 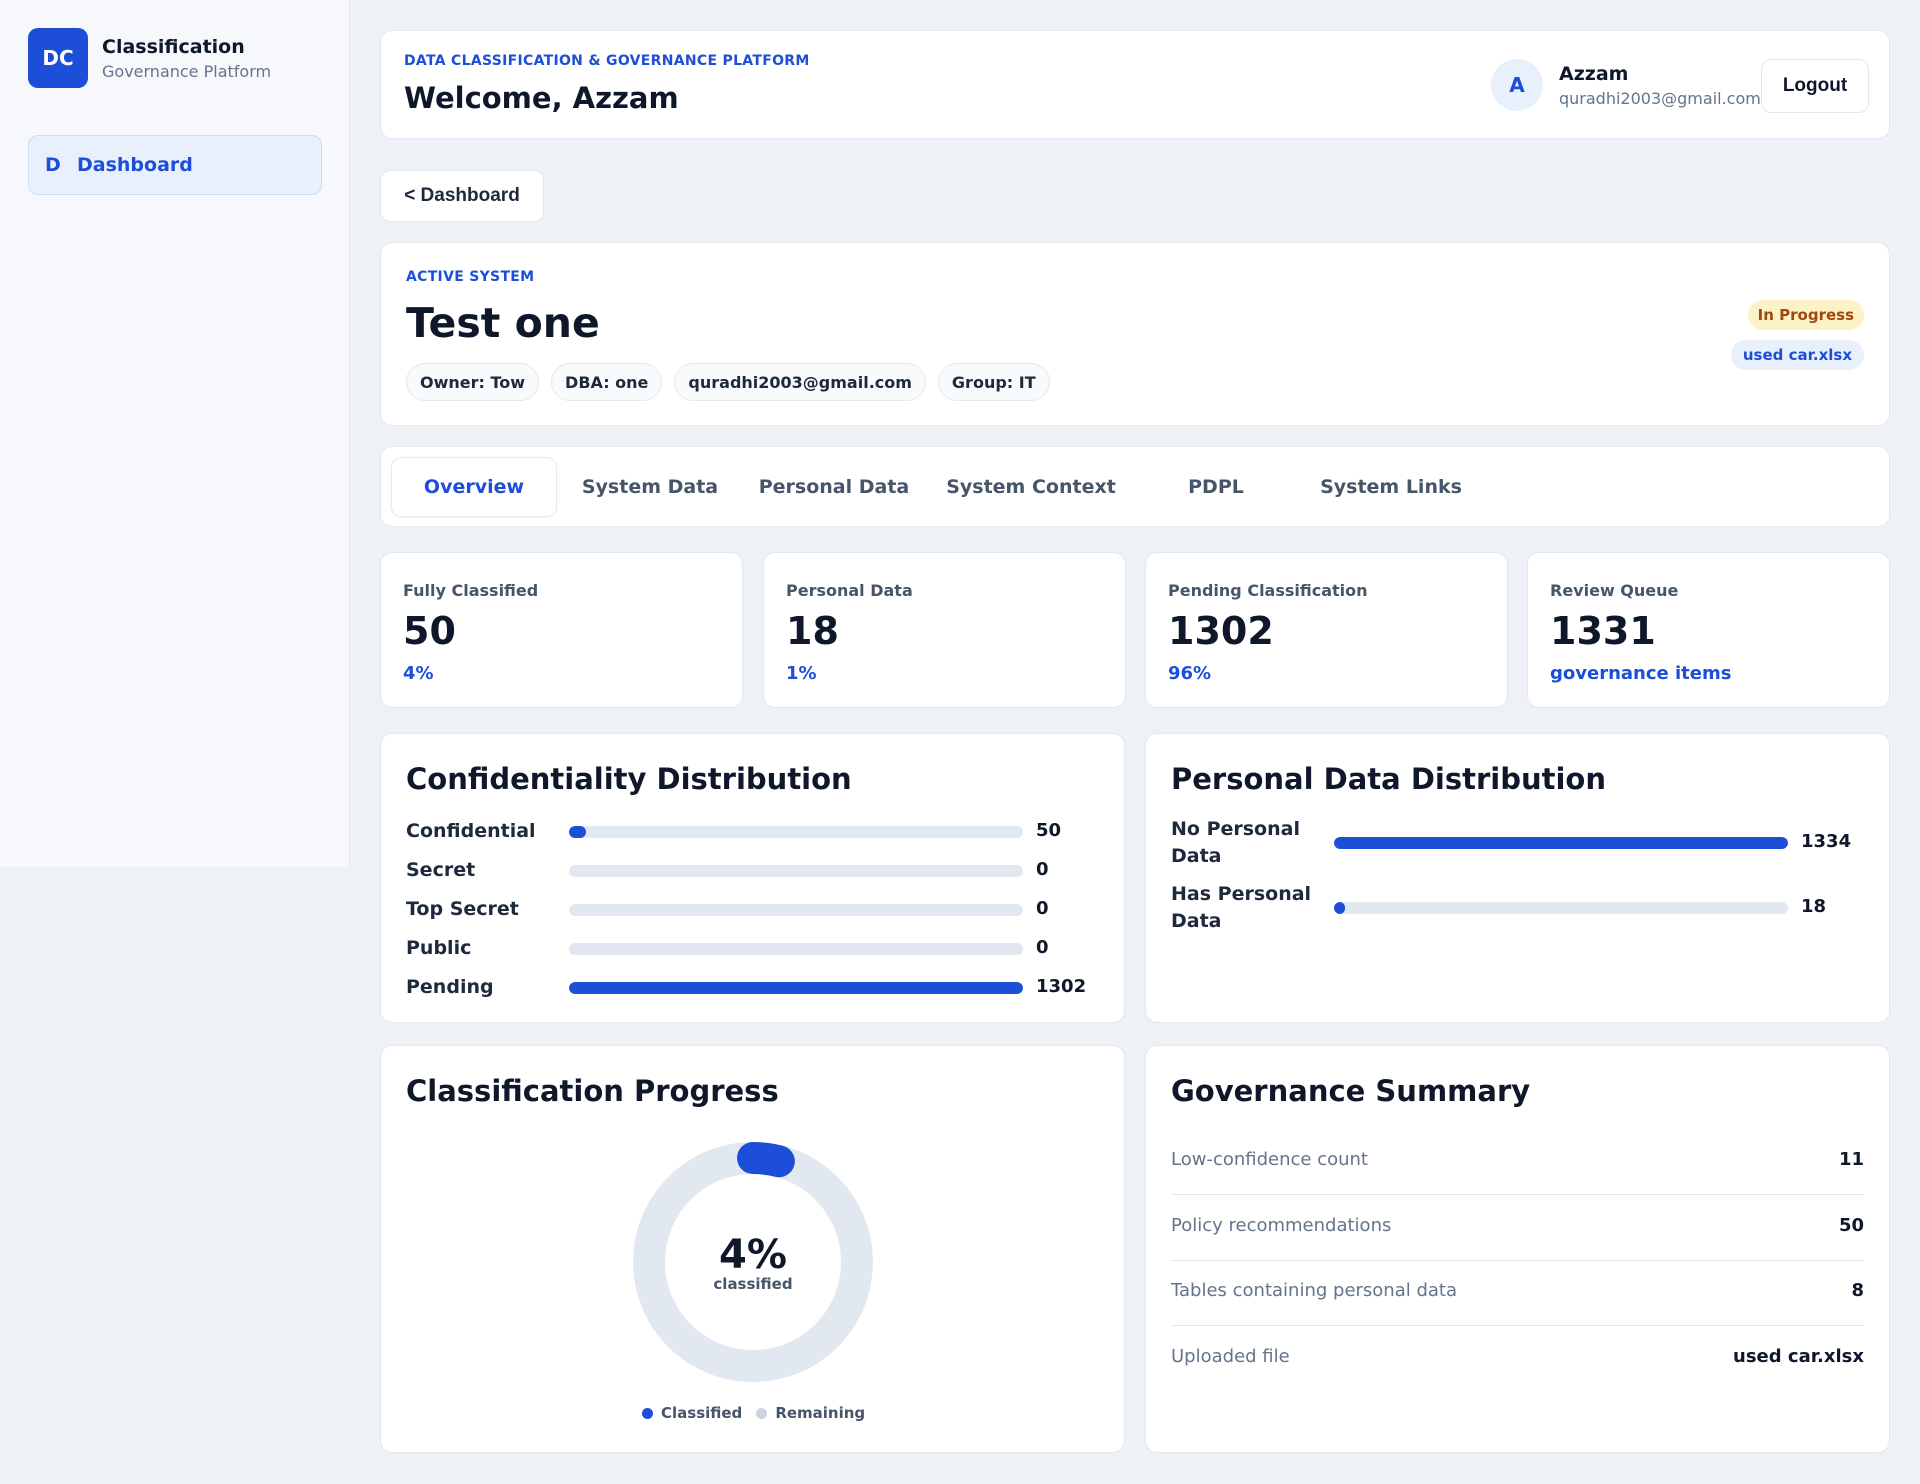 What do you see at coordinates (753, 1255) in the screenshot?
I see `progress-percent: 4%` at bounding box center [753, 1255].